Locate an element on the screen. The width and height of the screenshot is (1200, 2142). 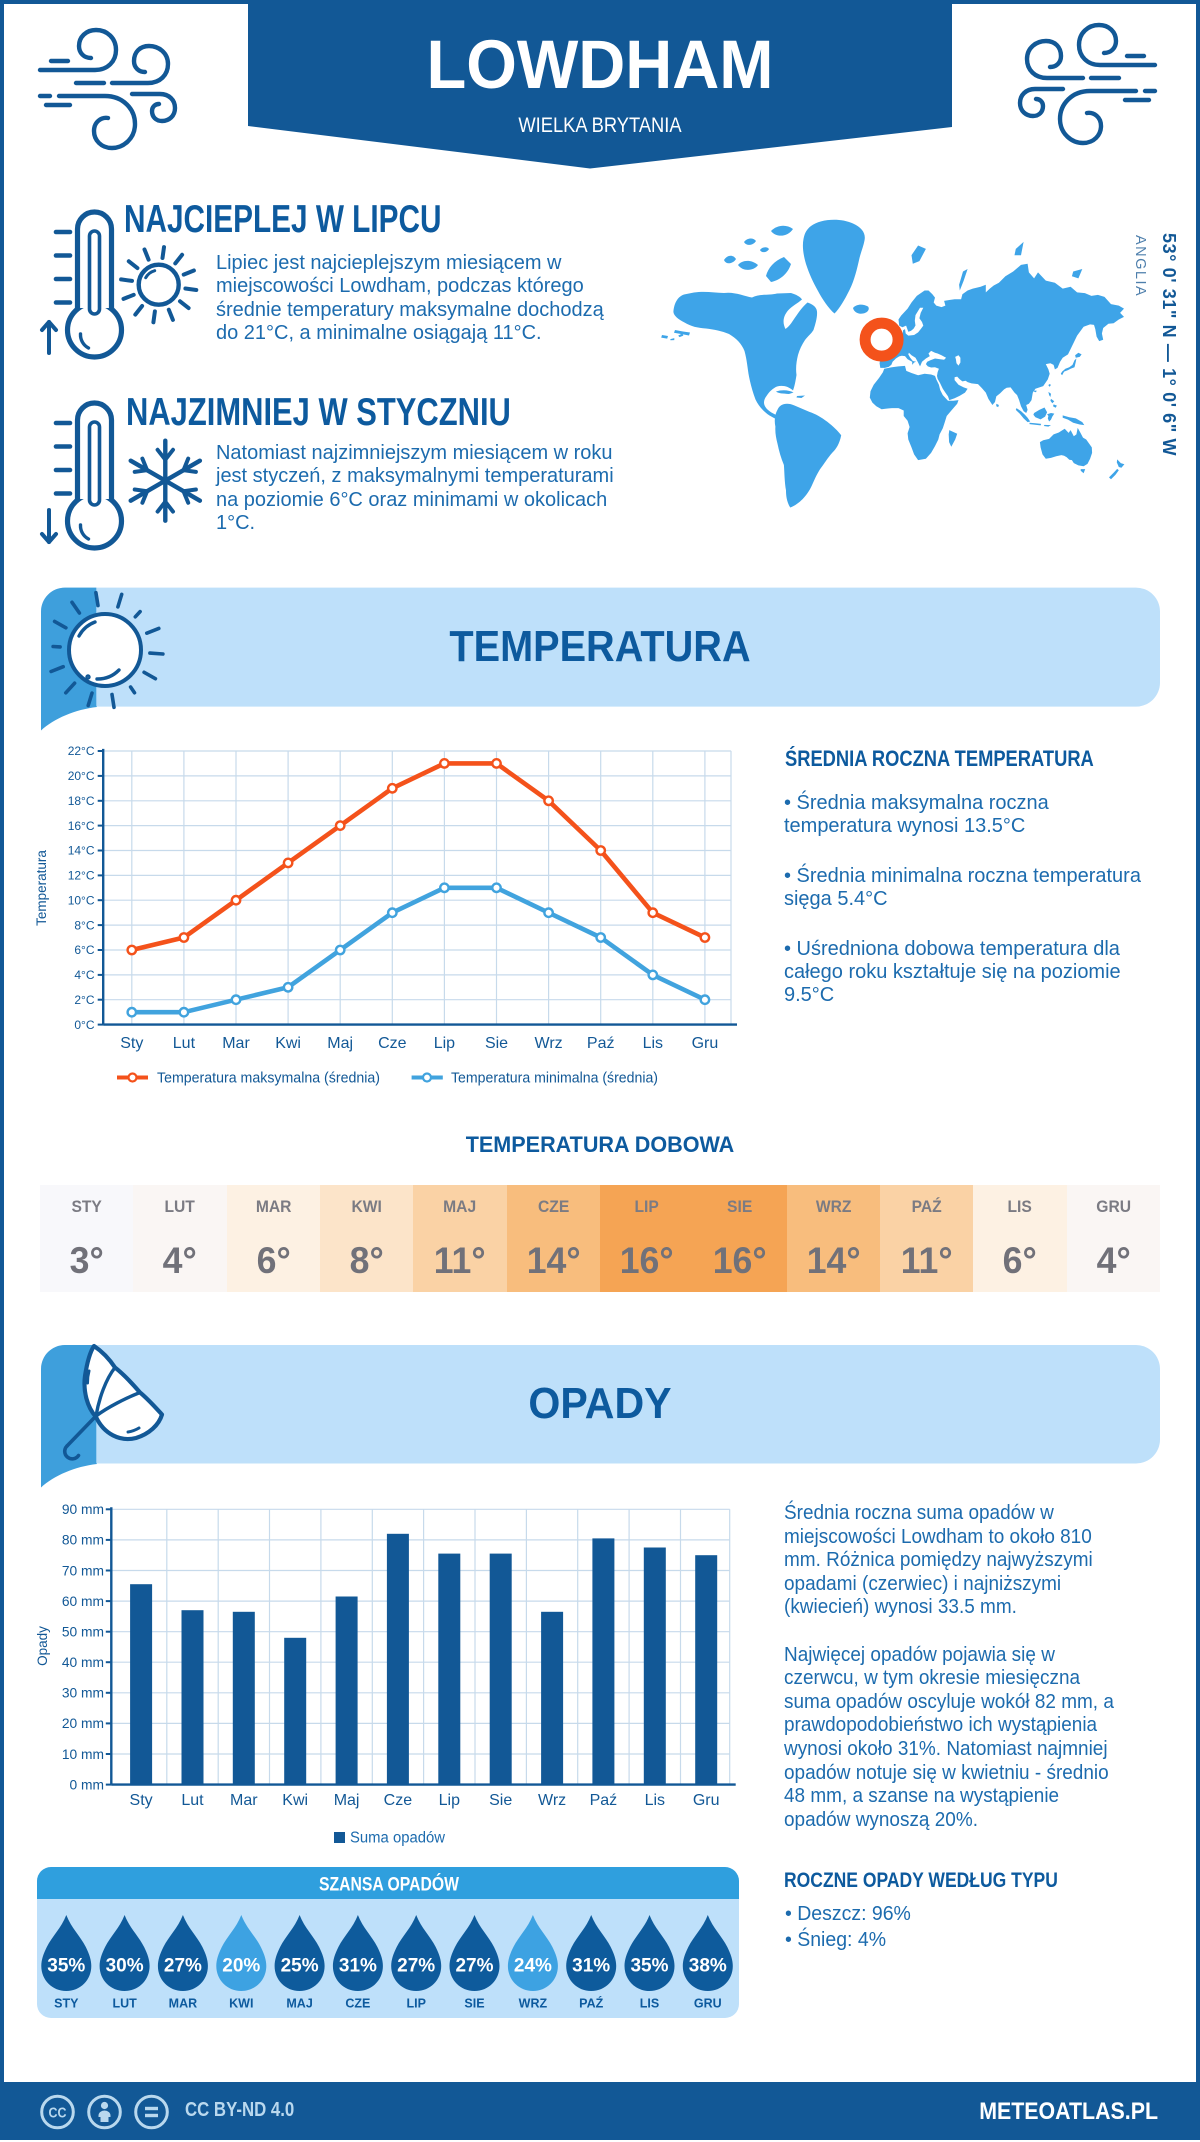
svg-text: LUT is located at coordinates (124, 2004).